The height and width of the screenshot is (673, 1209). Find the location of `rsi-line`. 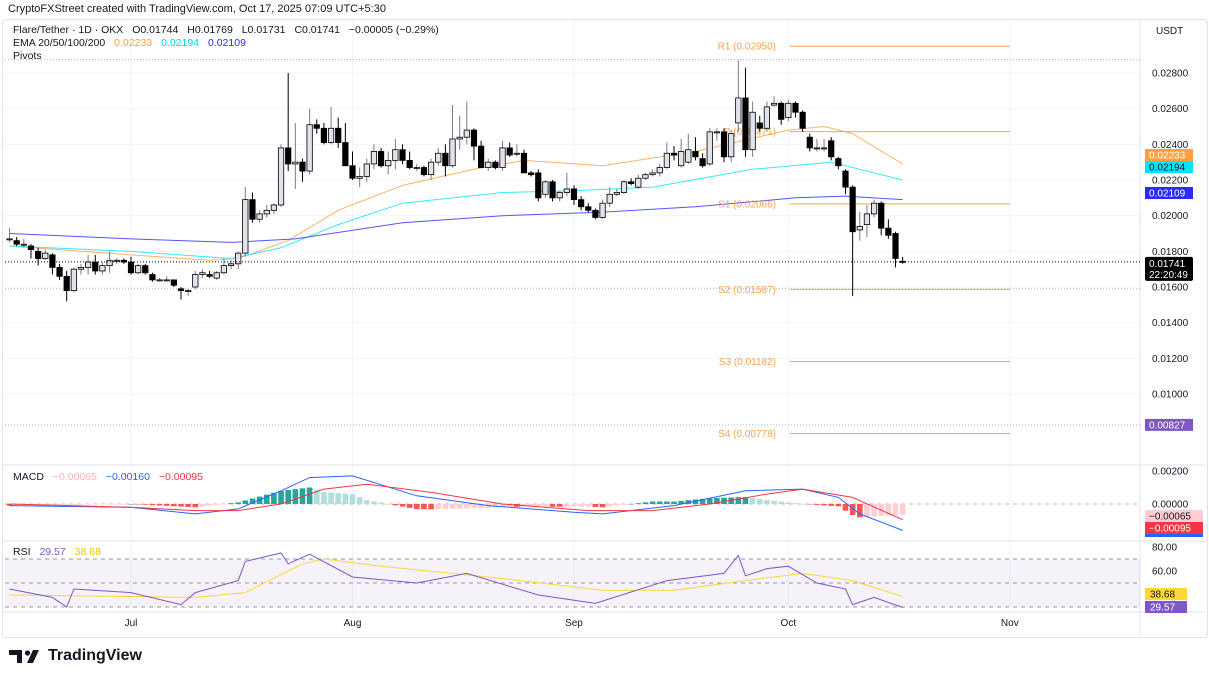

rsi-line is located at coordinates (456, 580).